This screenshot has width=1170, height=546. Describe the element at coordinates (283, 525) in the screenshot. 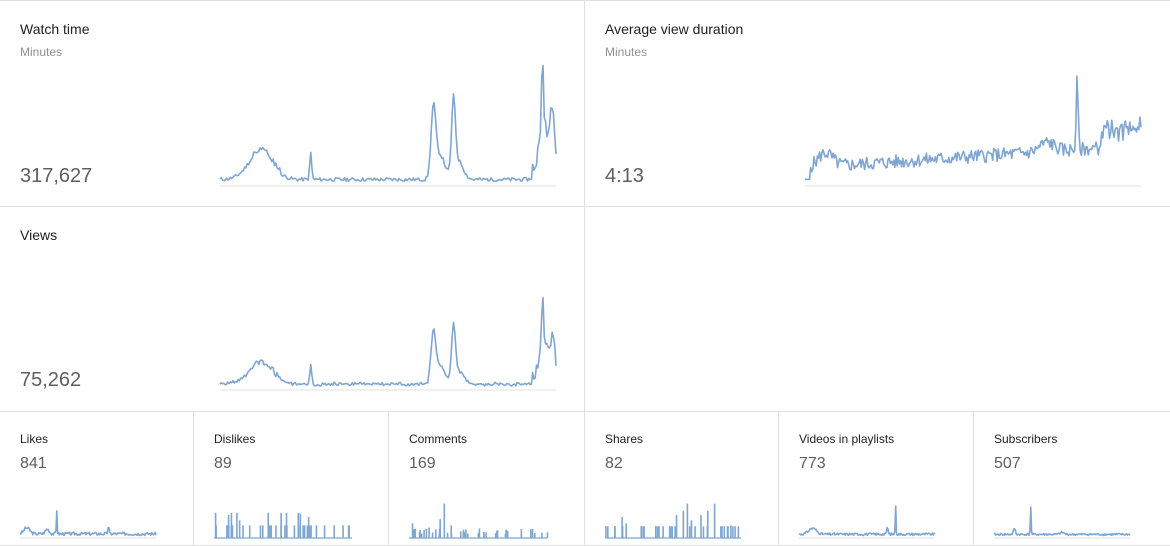

I see `dislikes-sparkline` at that location.